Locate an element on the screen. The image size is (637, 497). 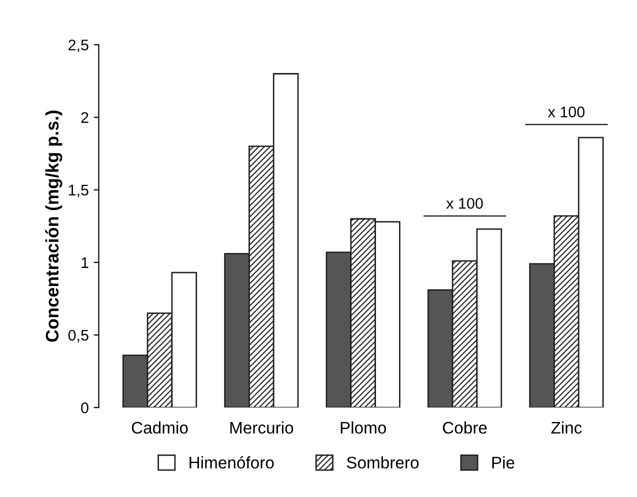
legend-label: Pie is located at coordinates (503, 462).